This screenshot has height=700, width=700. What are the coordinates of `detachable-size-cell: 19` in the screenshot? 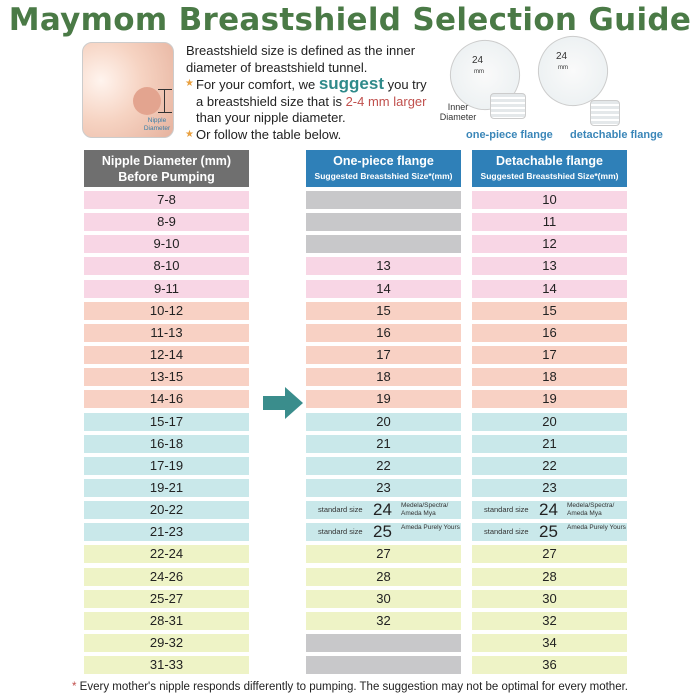 It's located at (549, 399).